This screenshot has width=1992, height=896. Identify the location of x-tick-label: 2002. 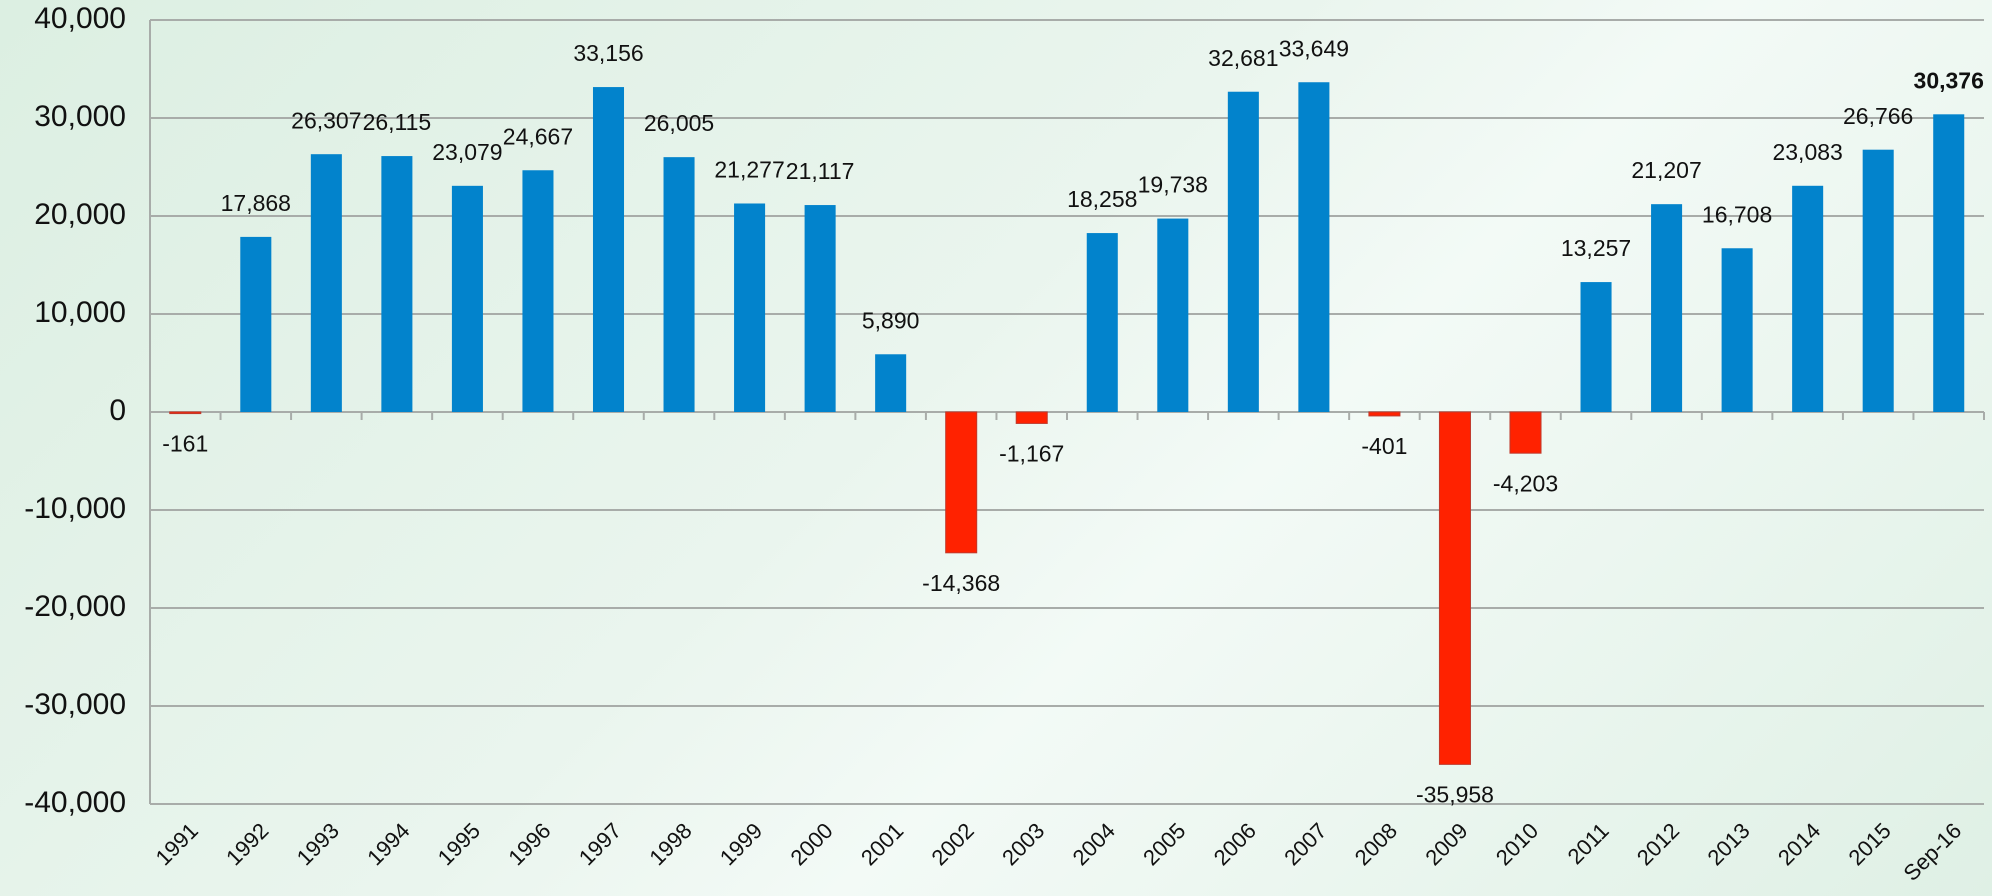
(953, 844).